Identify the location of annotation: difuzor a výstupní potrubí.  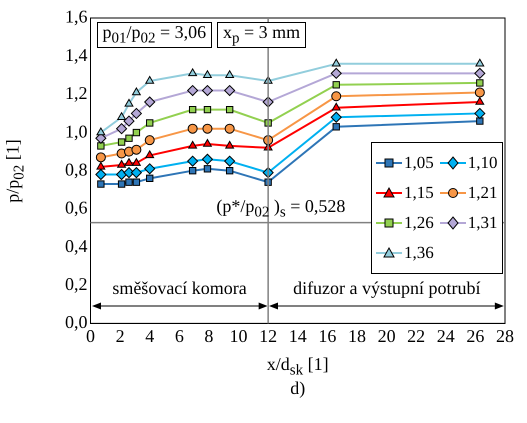
(387, 289).